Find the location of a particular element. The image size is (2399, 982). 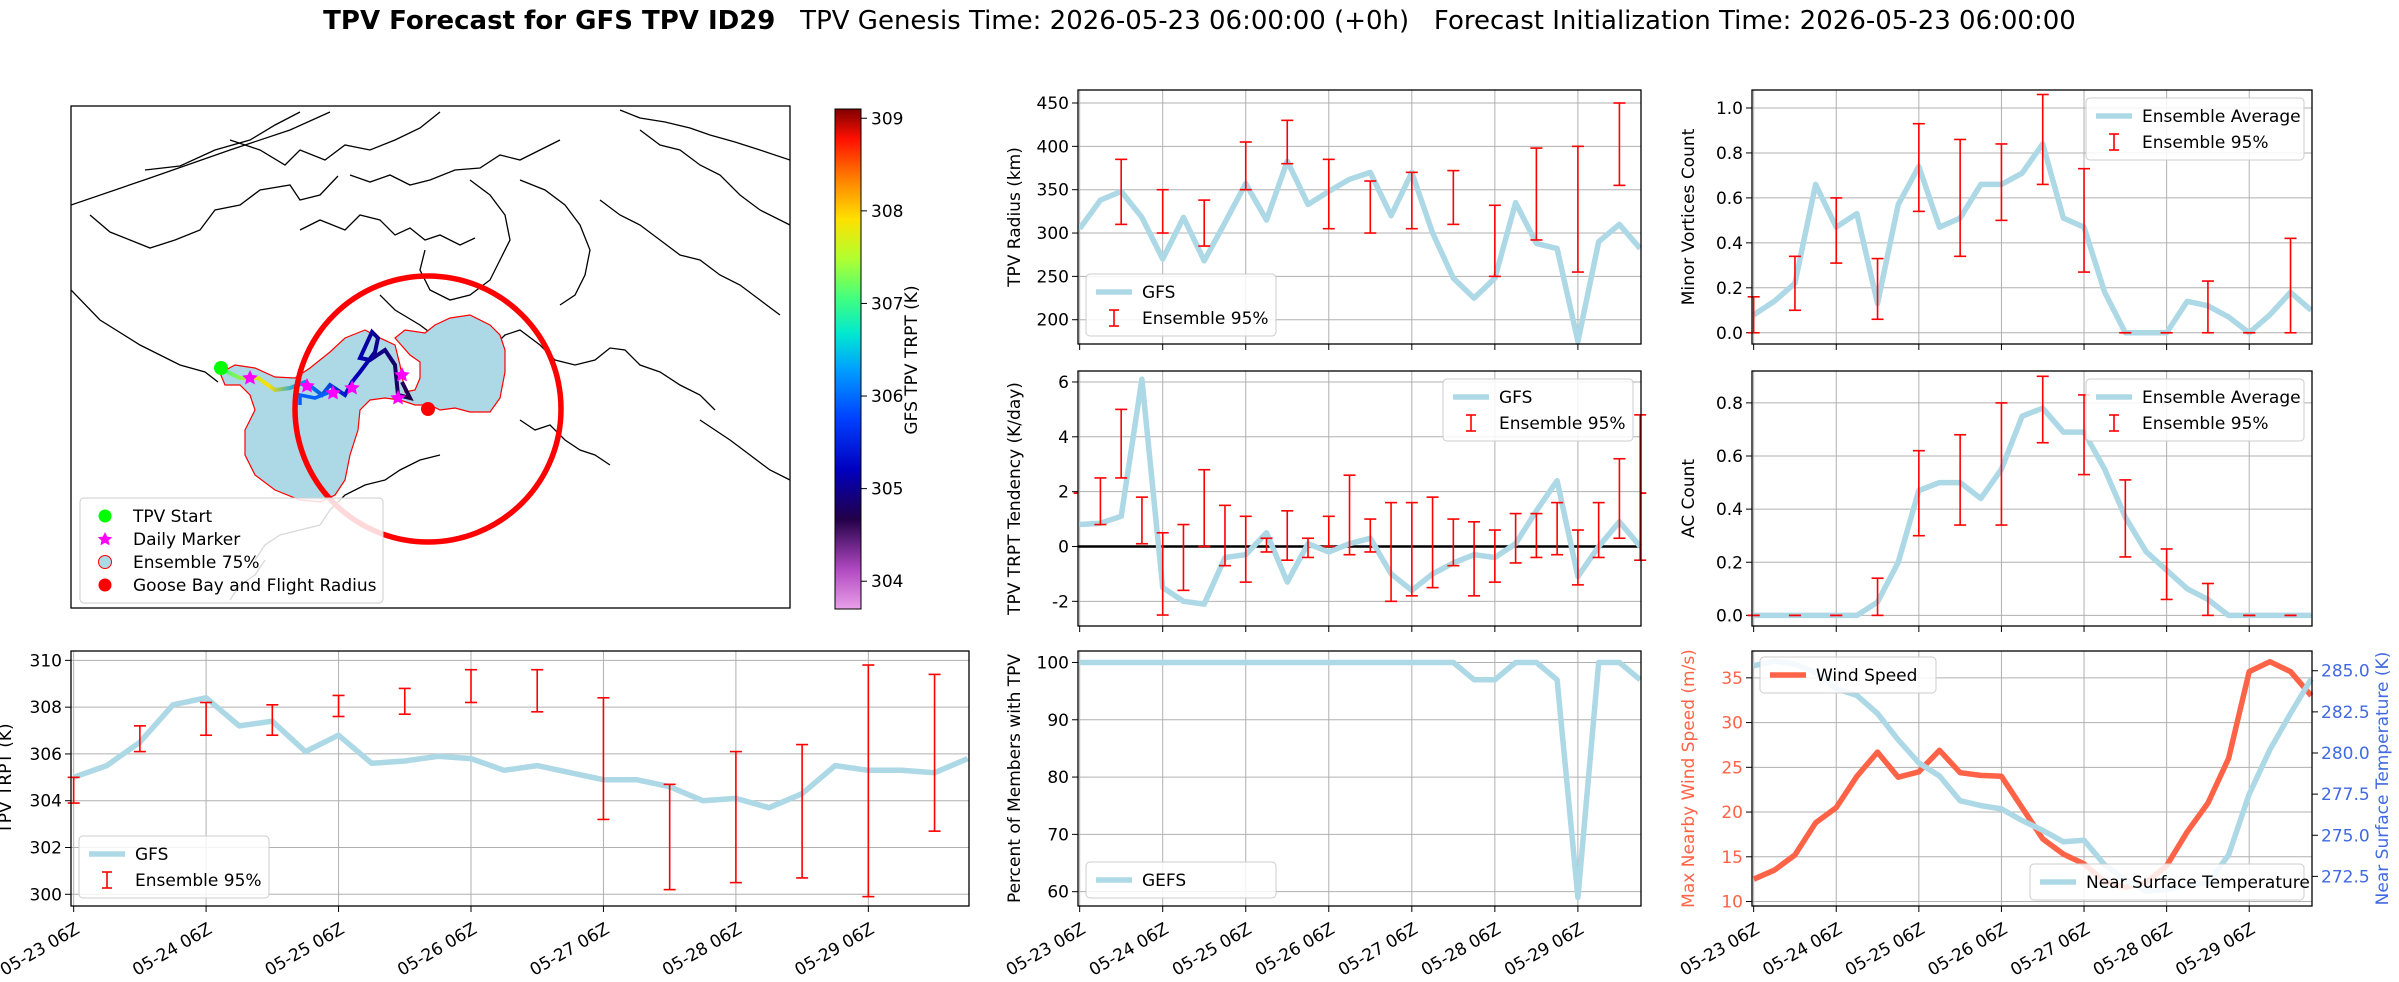

y-tick-label: -2 is located at coordinates (1060, 602).